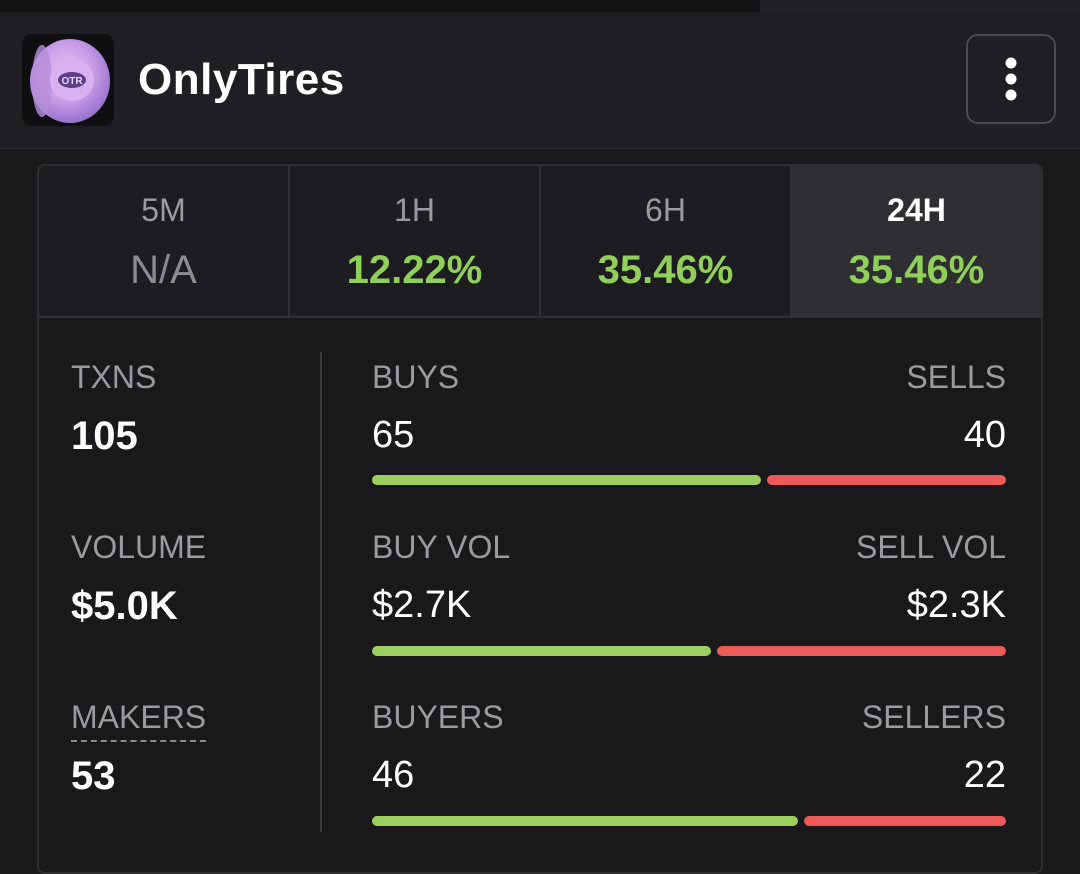  Describe the element at coordinates (393, 775) in the screenshot. I see `buyers-value: 46` at that location.